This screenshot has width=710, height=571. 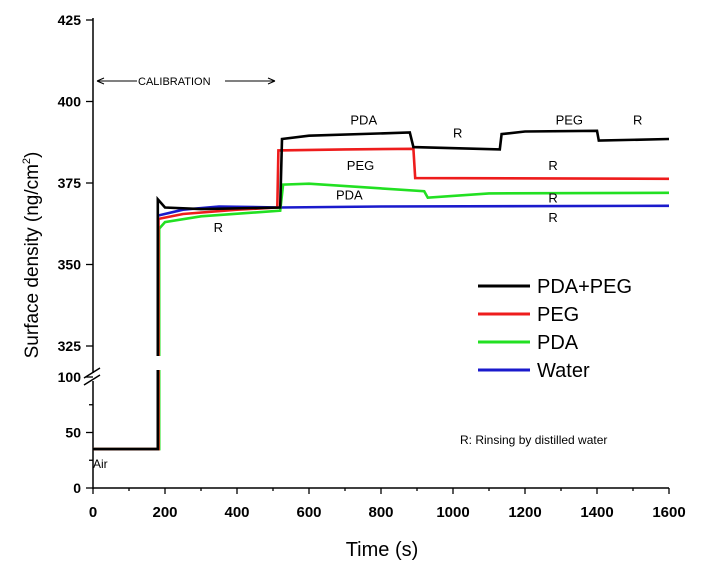 I want to click on y-tick-label: 325, so click(x=70, y=346).